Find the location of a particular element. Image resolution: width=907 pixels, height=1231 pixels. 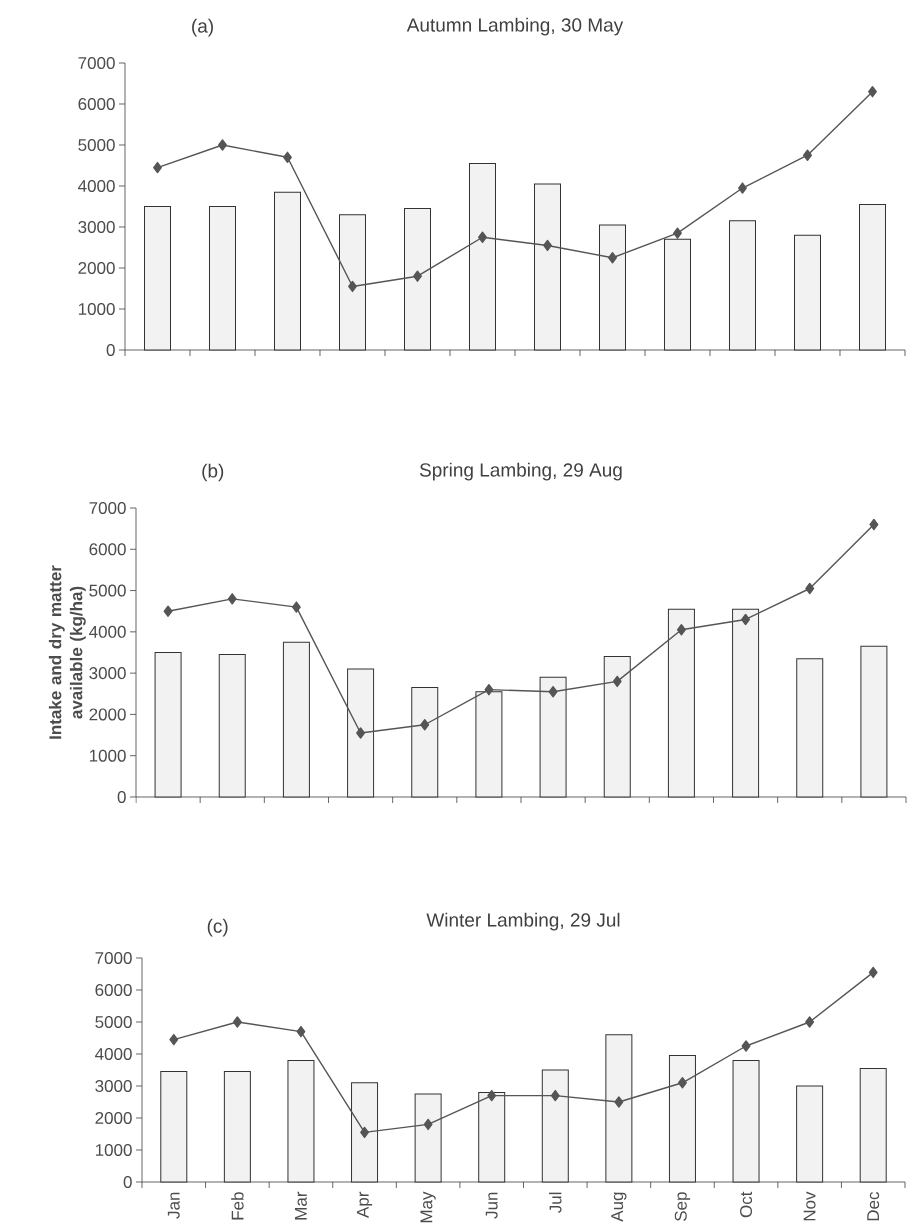

x-tick-label: Oct is located at coordinates (746, 1204).